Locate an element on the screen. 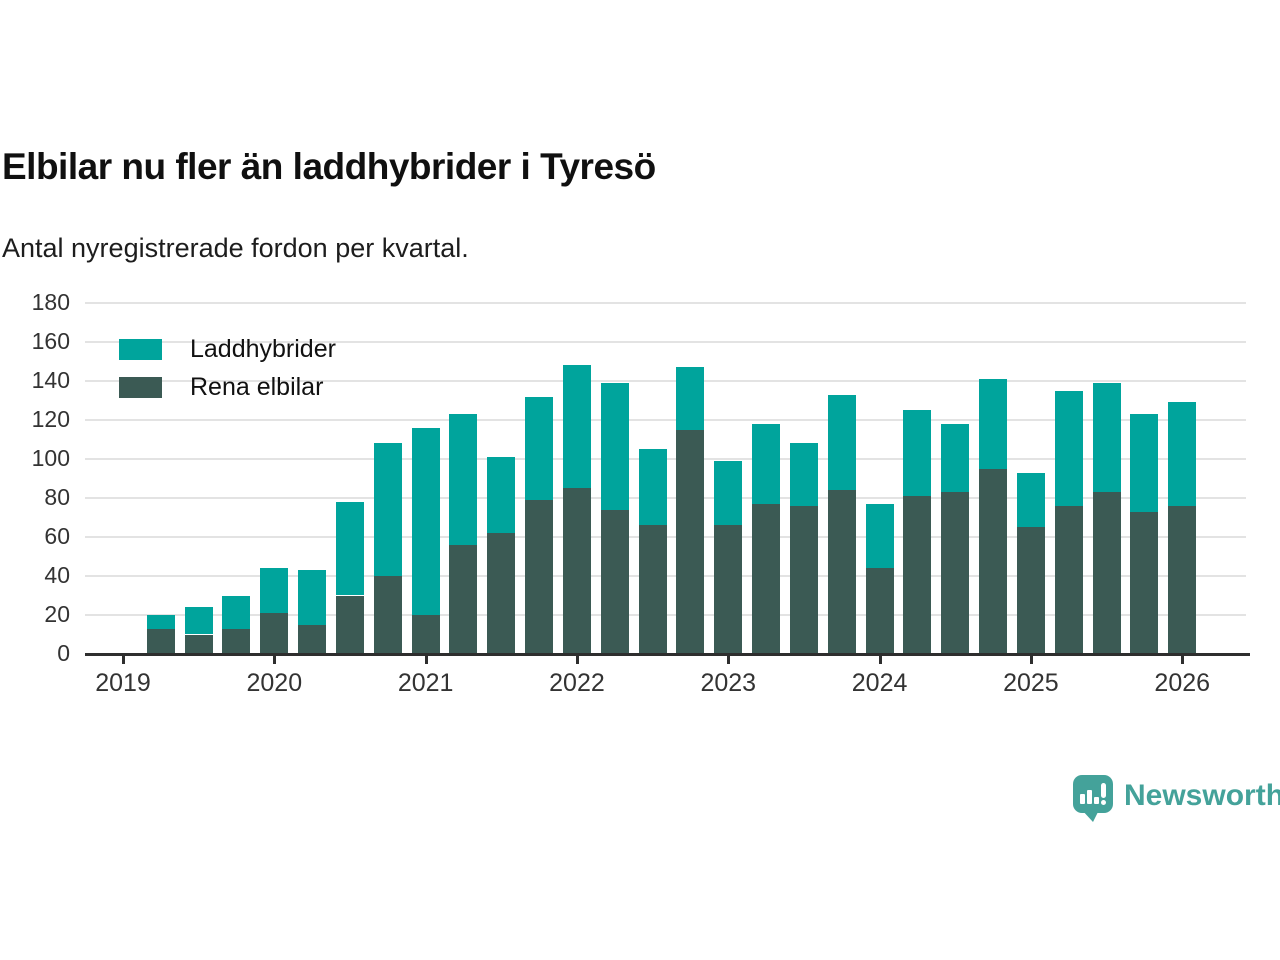 This screenshot has width=1280, height=960. newsworthy-logo-text: Newsworthy is located at coordinates (1202, 795).